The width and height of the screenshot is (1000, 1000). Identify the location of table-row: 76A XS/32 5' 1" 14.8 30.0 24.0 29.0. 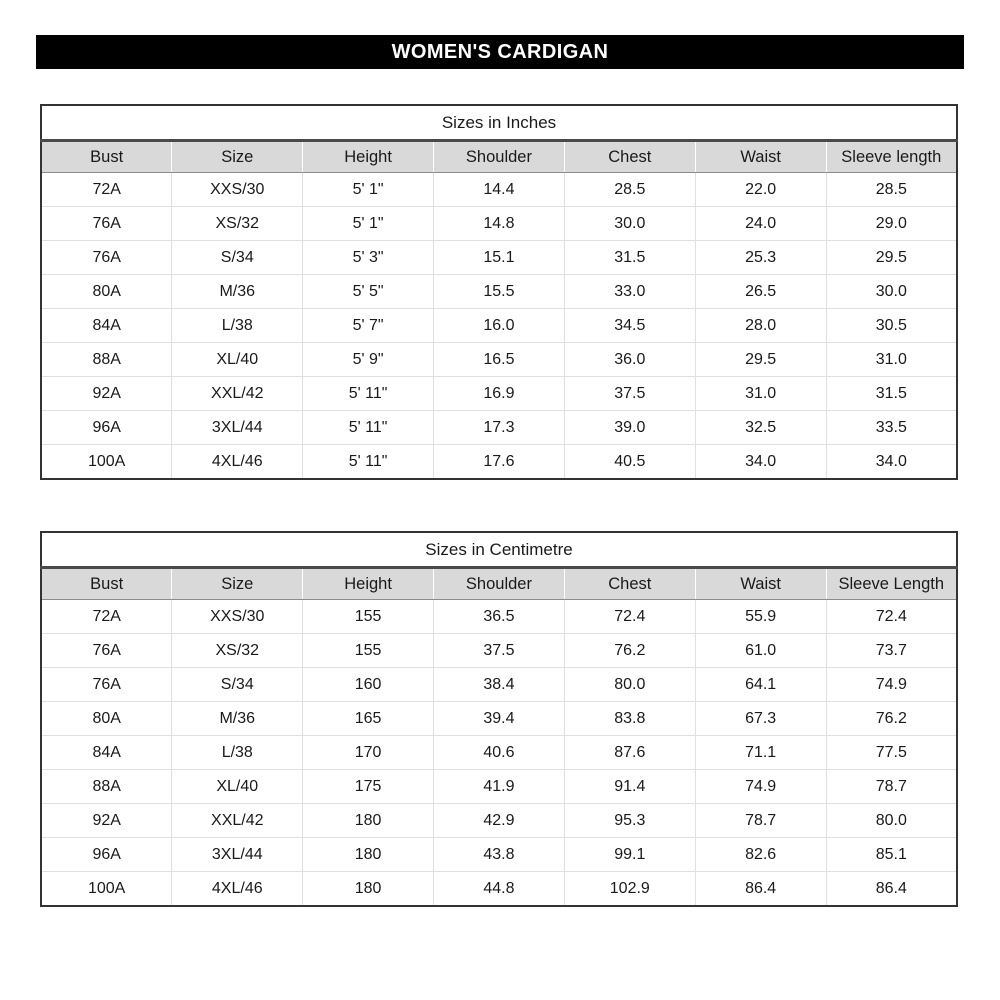
(499, 223).